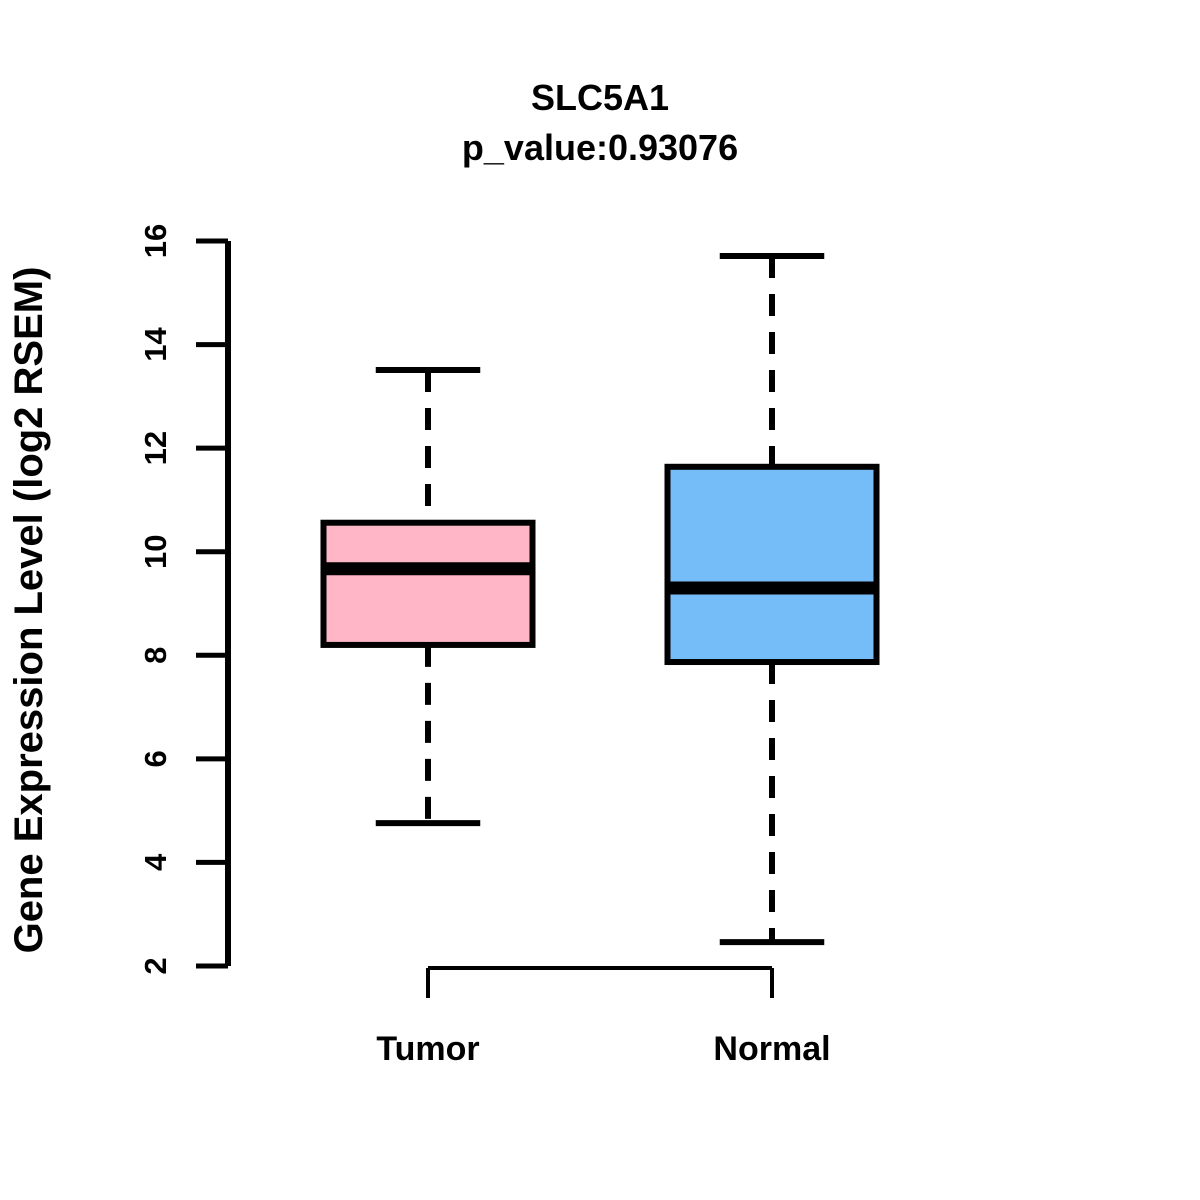 Image resolution: width=1200 pixels, height=1200 pixels. What do you see at coordinates (600, 97) in the screenshot?
I see `chart-title: SLC5A1` at bounding box center [600, 97].